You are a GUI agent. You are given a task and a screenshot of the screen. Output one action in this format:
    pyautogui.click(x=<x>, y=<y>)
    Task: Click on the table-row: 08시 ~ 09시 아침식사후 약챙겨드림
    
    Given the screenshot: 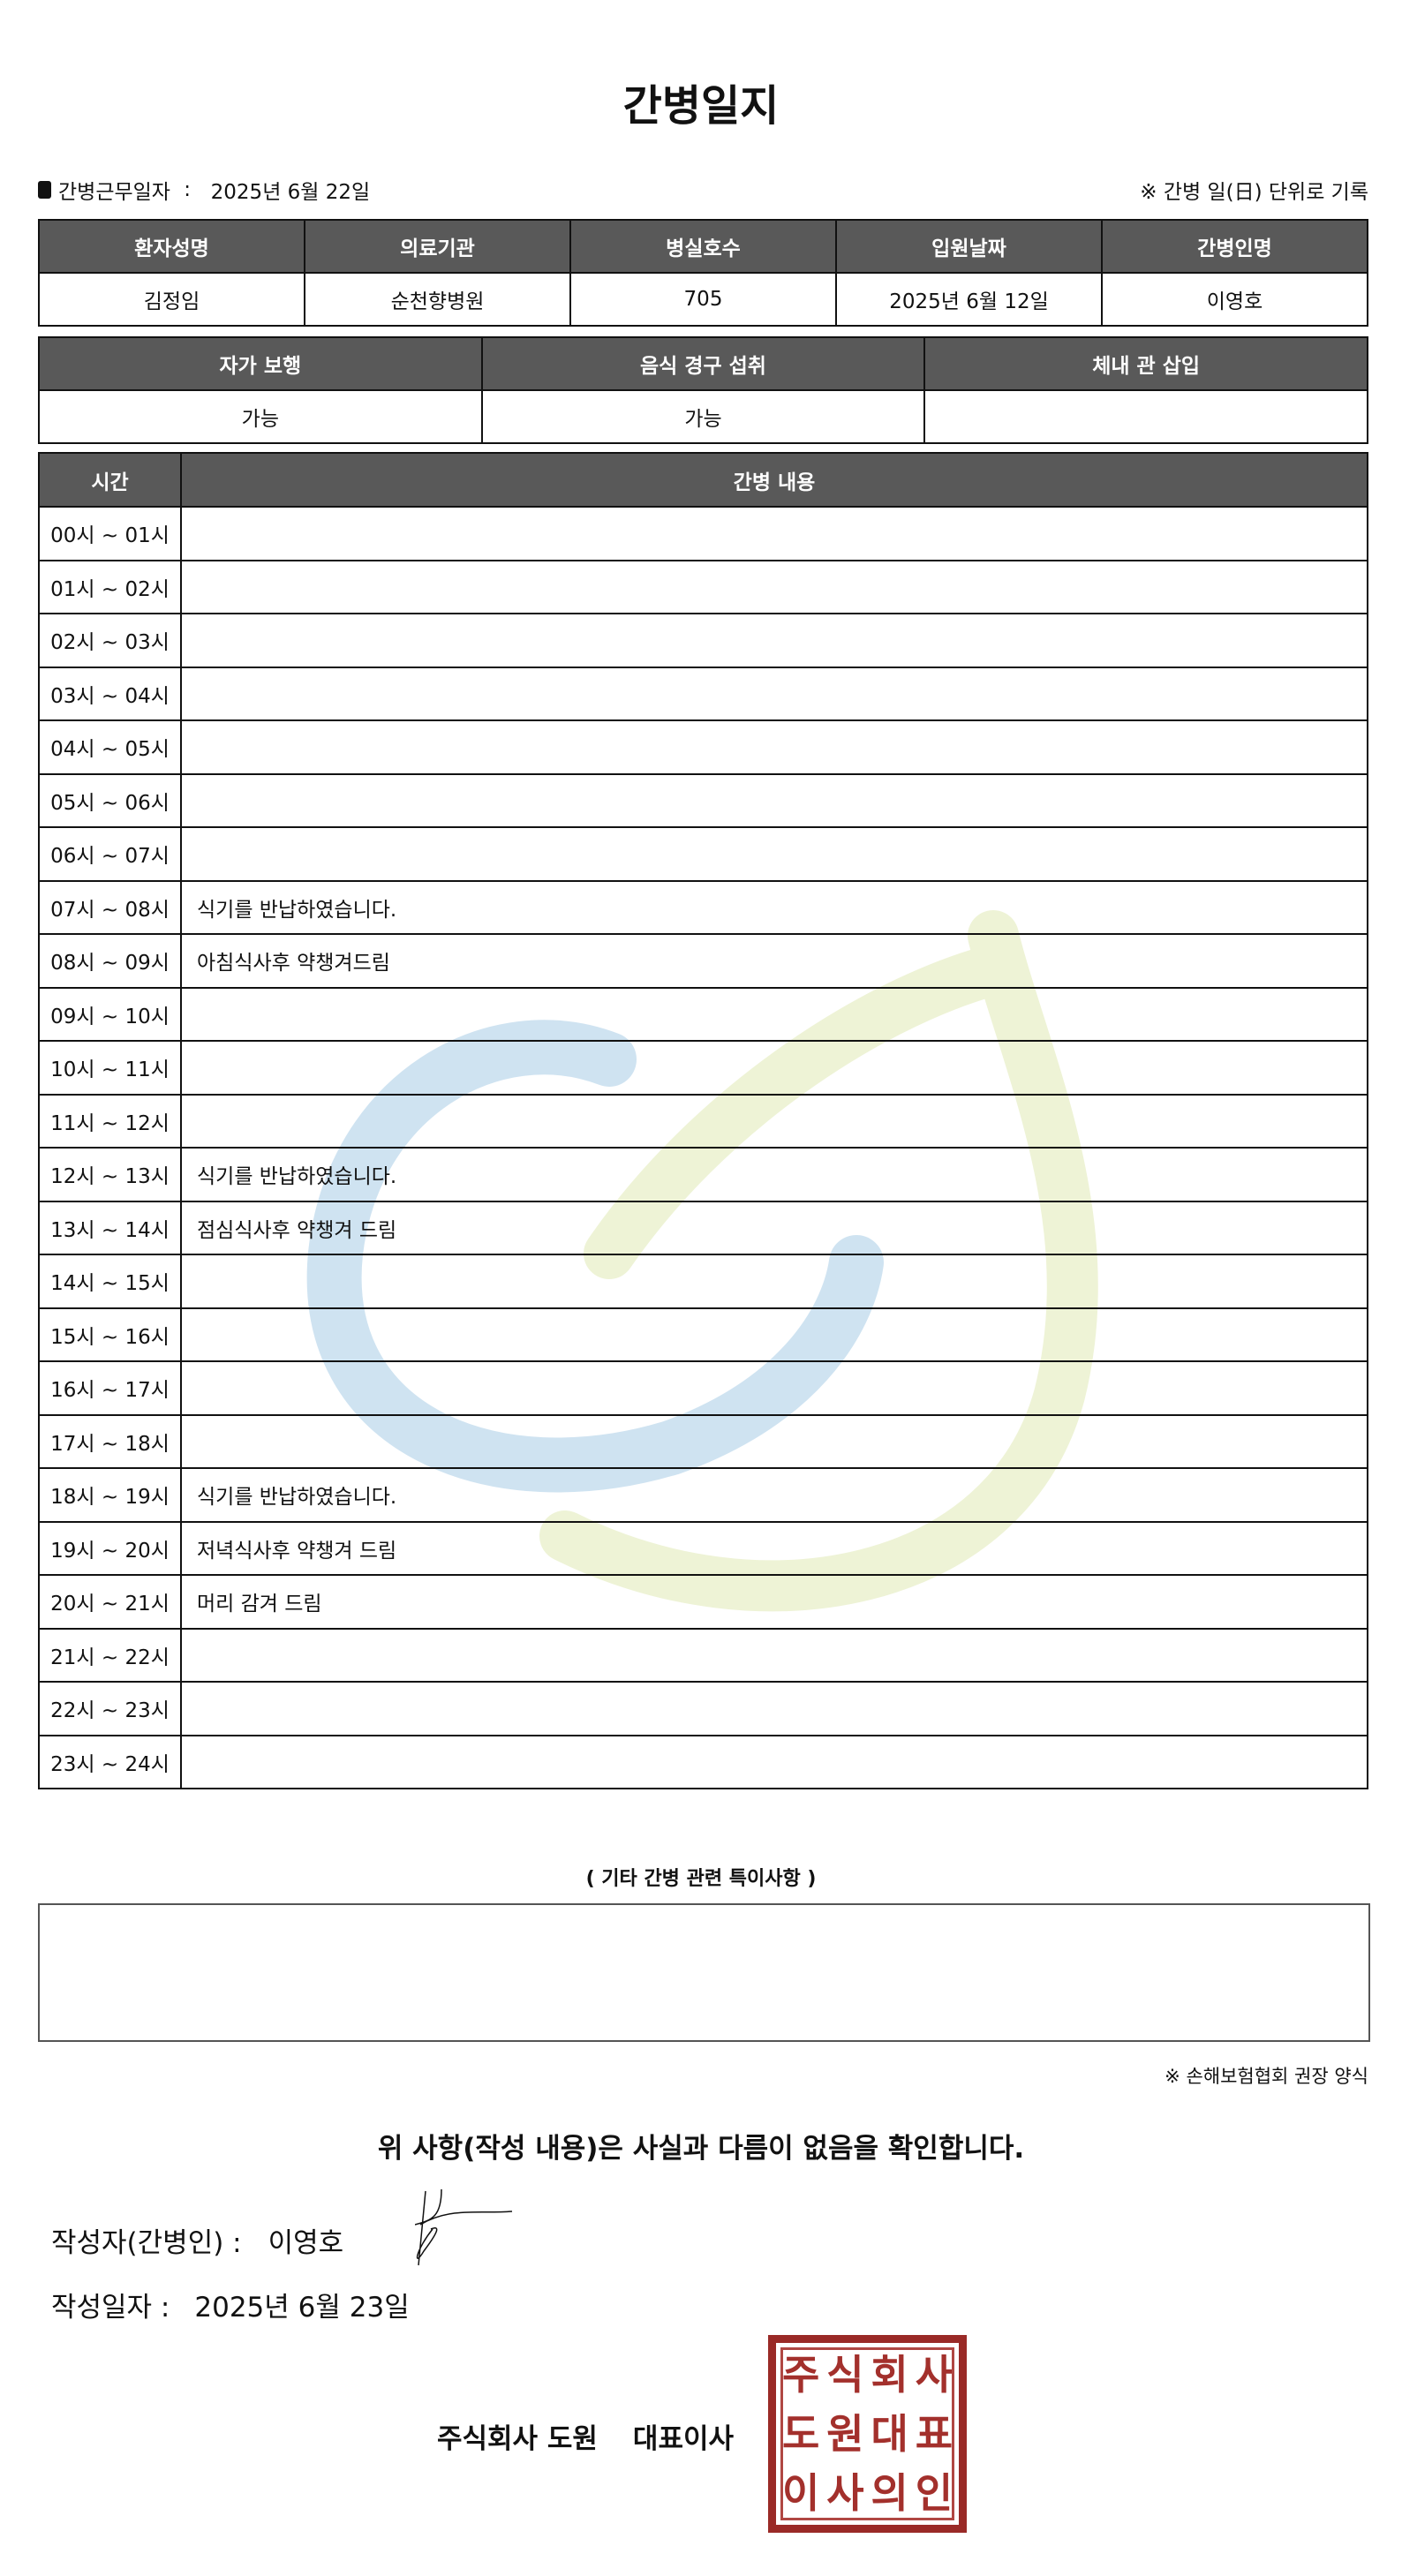 What is the action you would take?
    pyautogui.click(x=703, y=961)
    